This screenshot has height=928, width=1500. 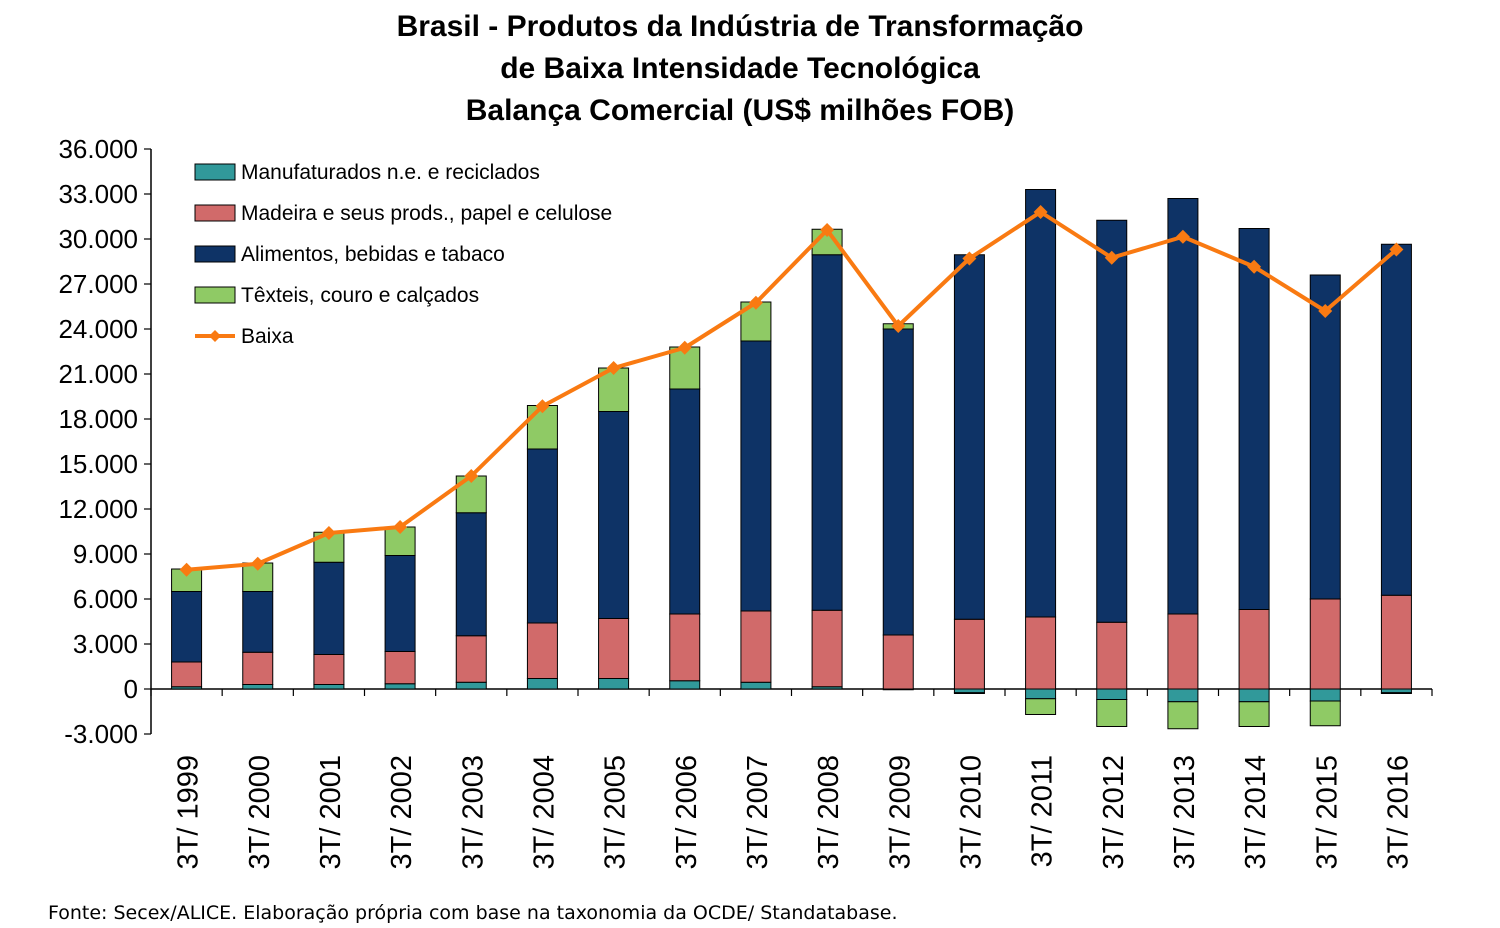 I want to click on legend-label-manufaturados-n-e-e-reciclados: Manufaturados n.e. e reciclados, so click(x=390, y=172).